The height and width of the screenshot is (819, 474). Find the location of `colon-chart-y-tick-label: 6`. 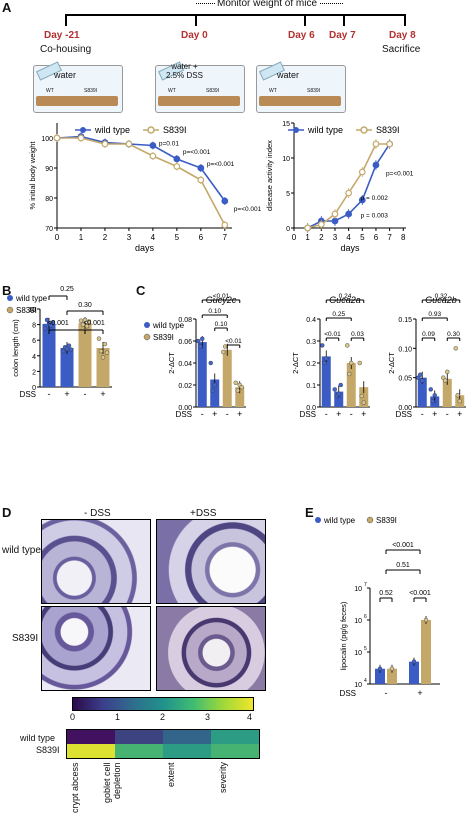

colon-chart-y-tick-label: 6 is located at coordinates (34, 341).